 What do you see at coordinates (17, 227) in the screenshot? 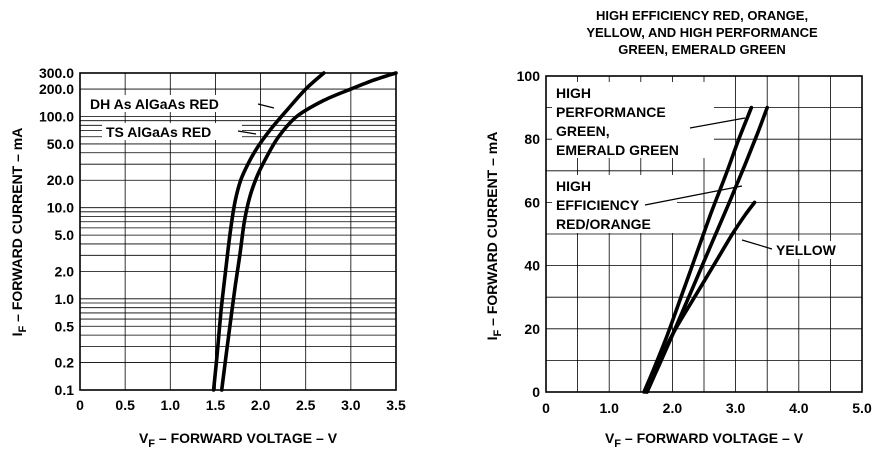
I see `left-y-axis-title-rest: – FORWARD CURRENT – mA` at bounding box center [17, 227].